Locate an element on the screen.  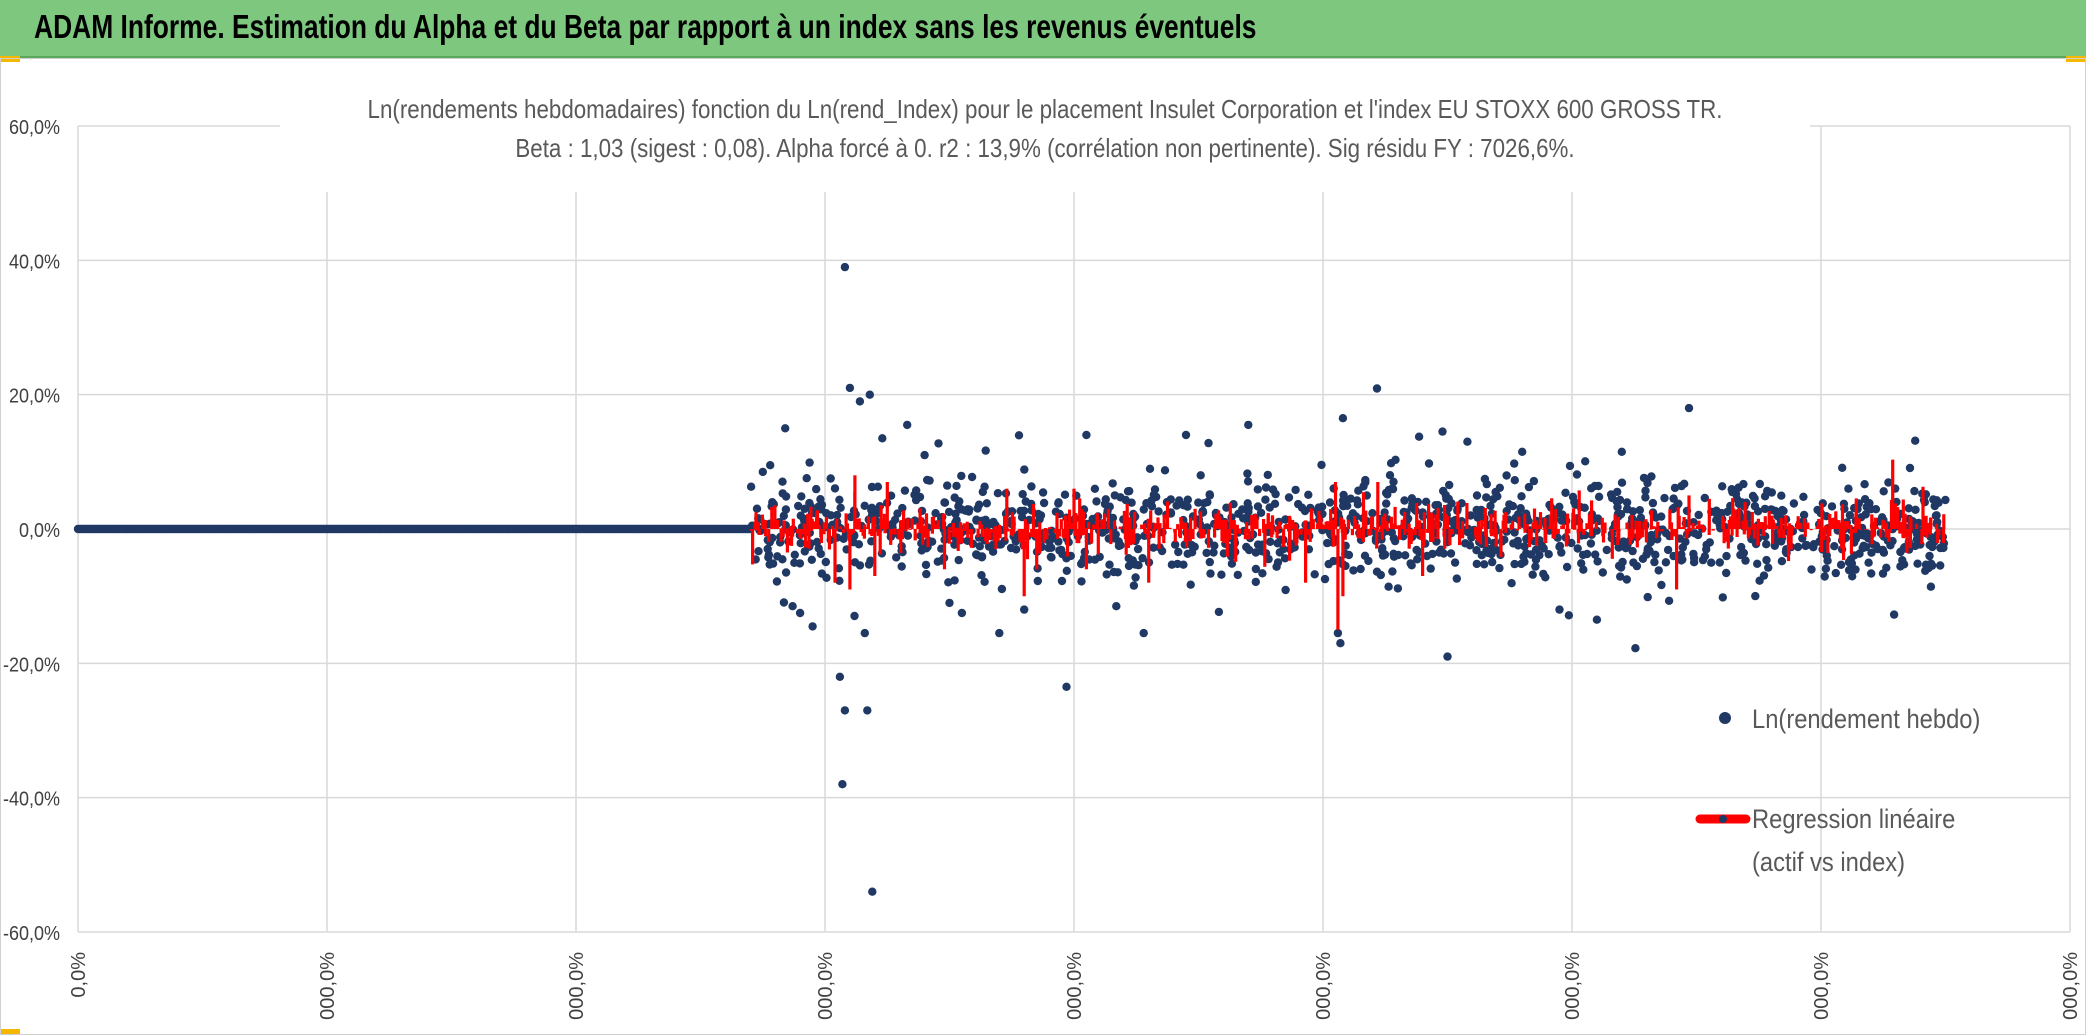
legend-marker-regression-dot is located at coordinates (1723, 819).